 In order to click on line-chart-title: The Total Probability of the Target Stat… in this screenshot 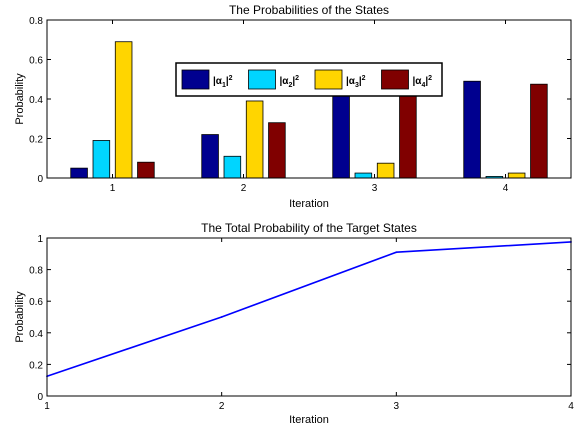, I will do `click(309, 228)`.